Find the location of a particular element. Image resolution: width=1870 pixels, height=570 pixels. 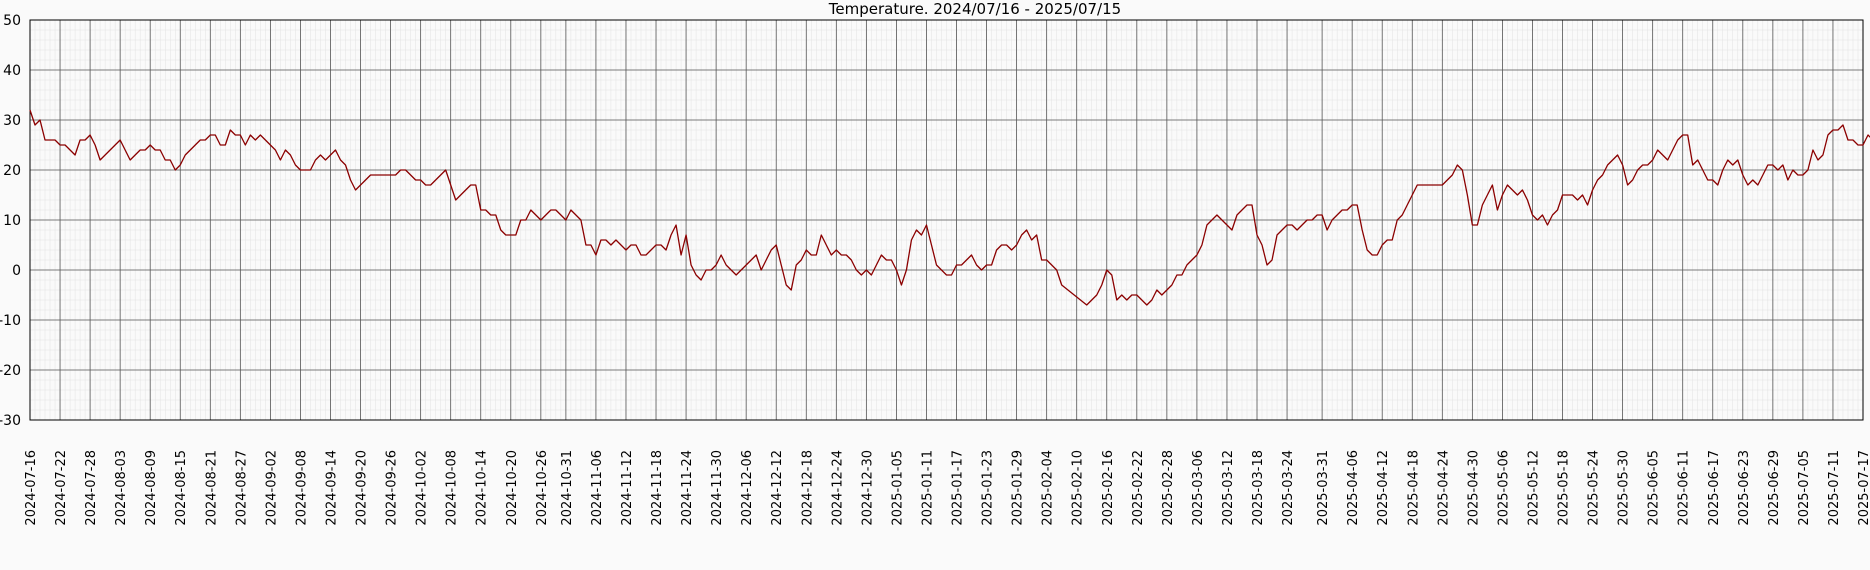

x-tick-label: 2025-03-12 is located at coordinates (1228, 488).